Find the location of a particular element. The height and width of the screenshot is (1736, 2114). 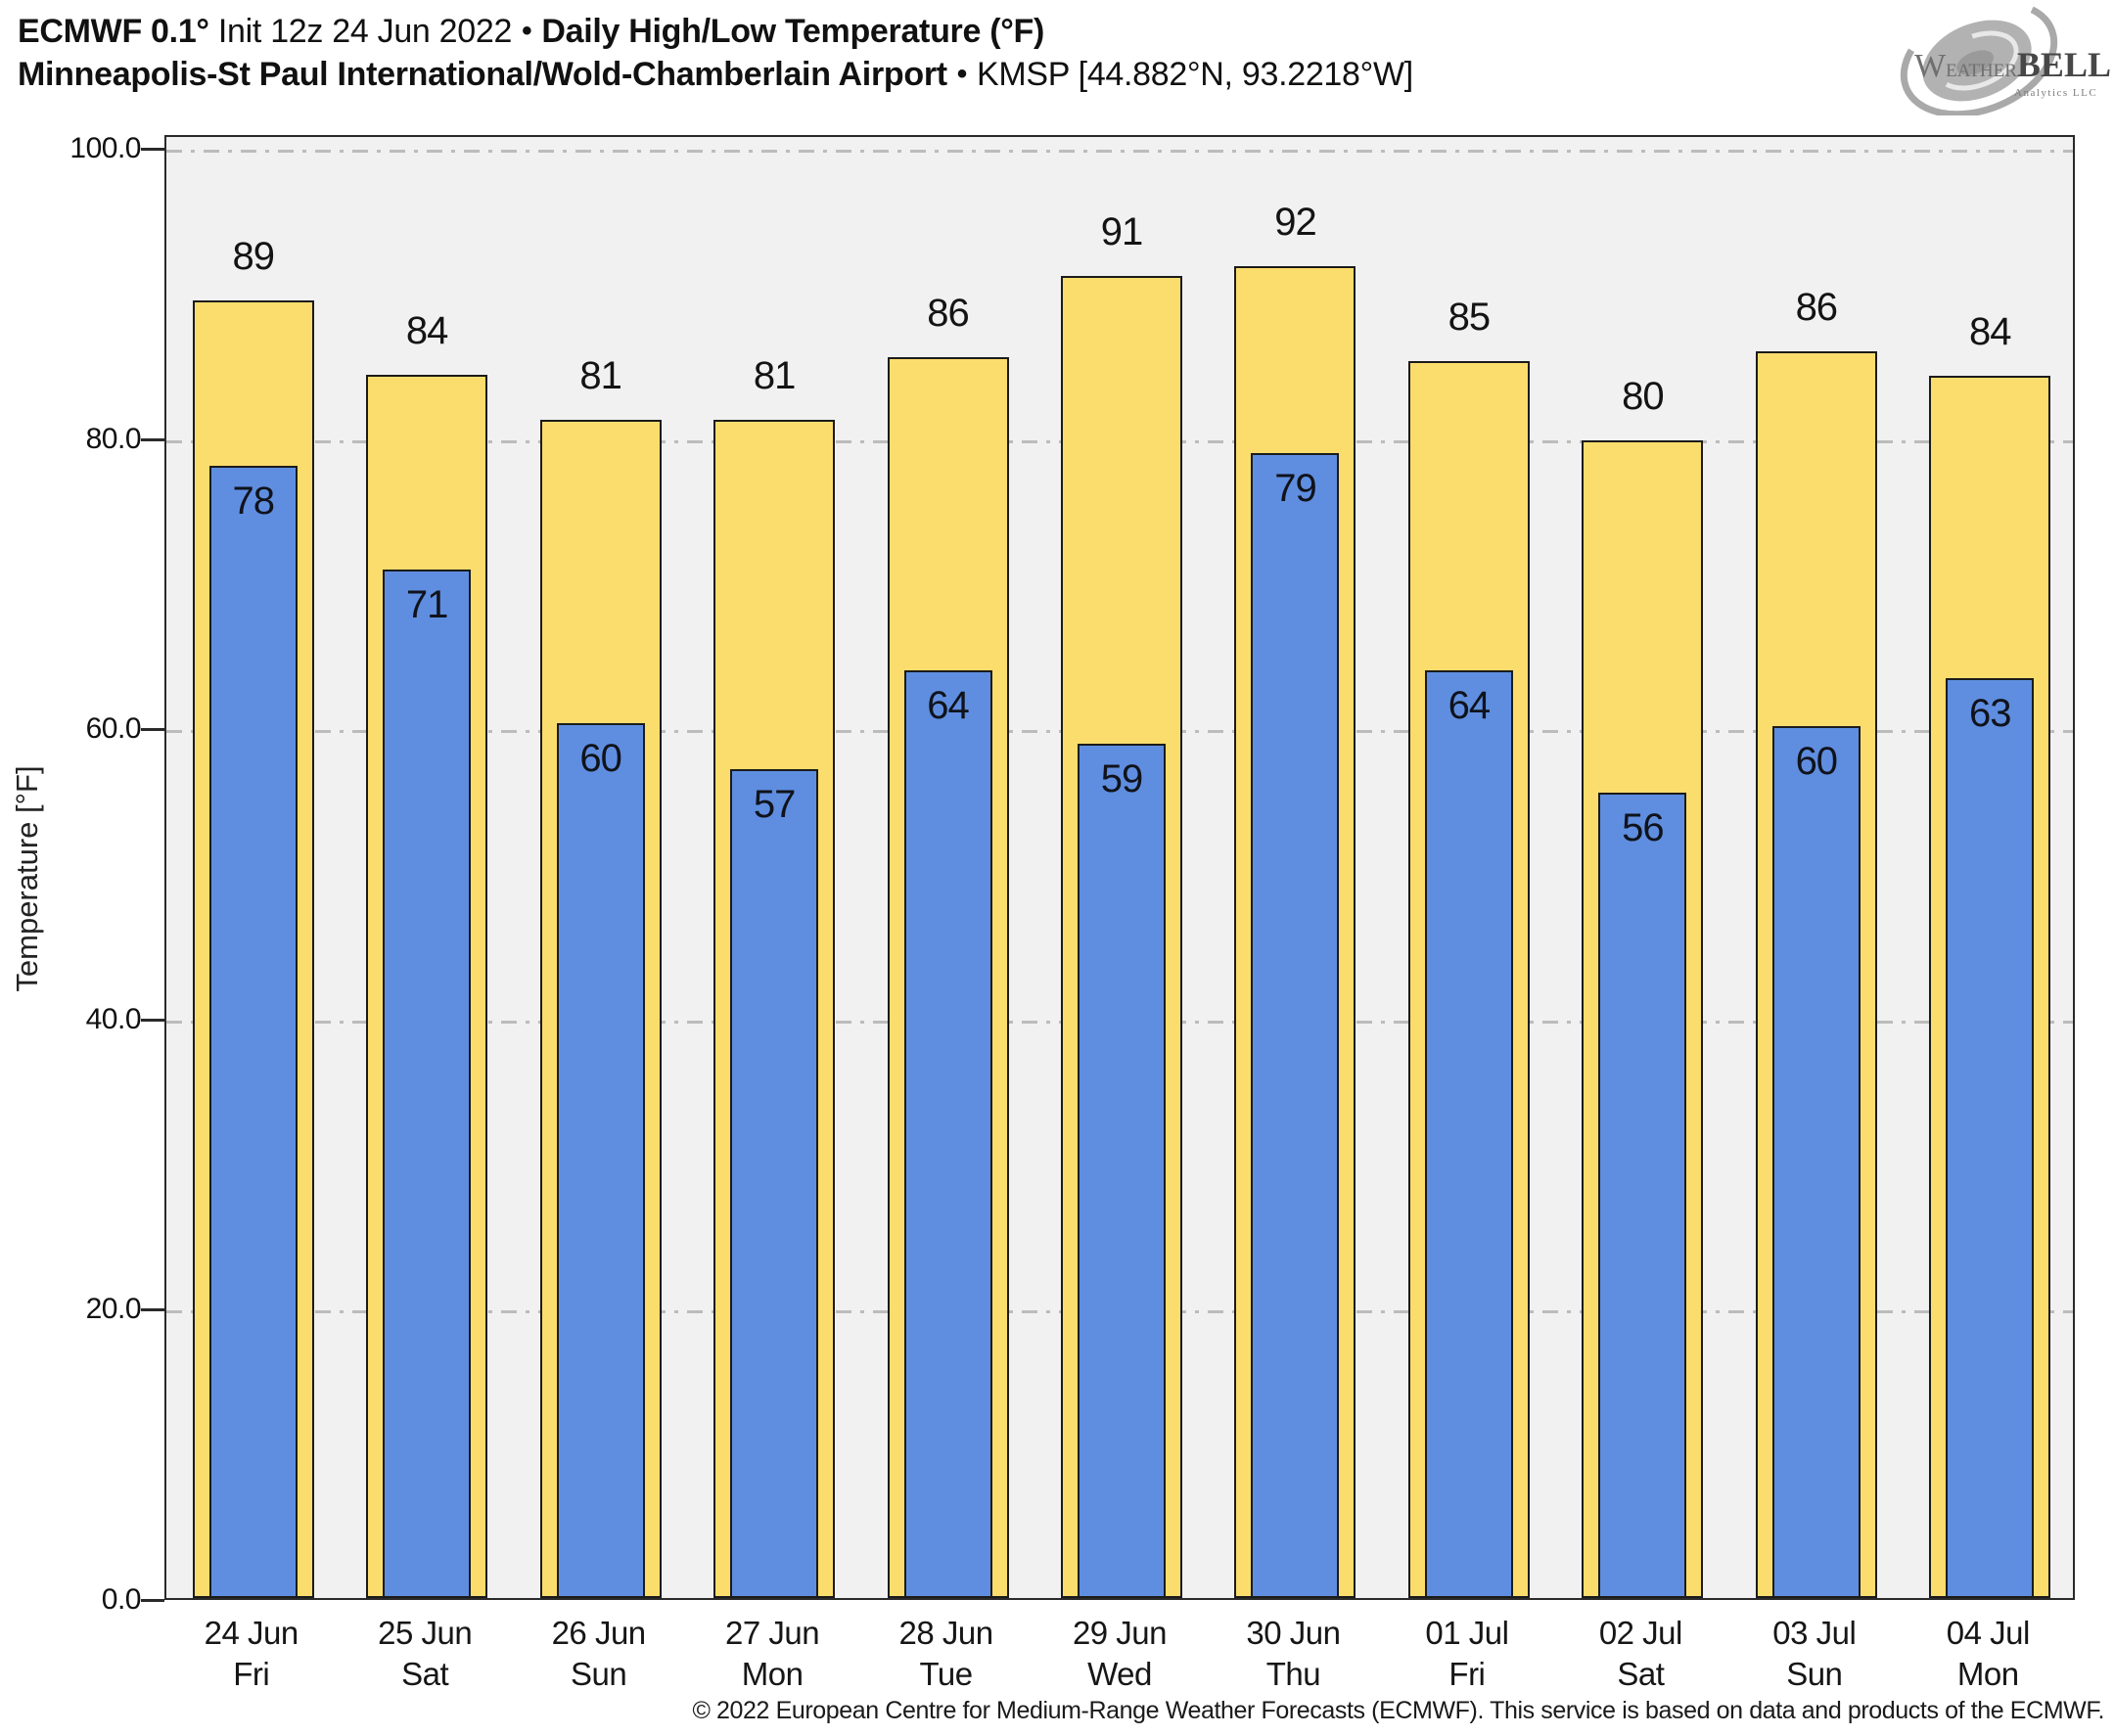

title-model: ECMWF 0.1° is located at coordinates (113, 31).